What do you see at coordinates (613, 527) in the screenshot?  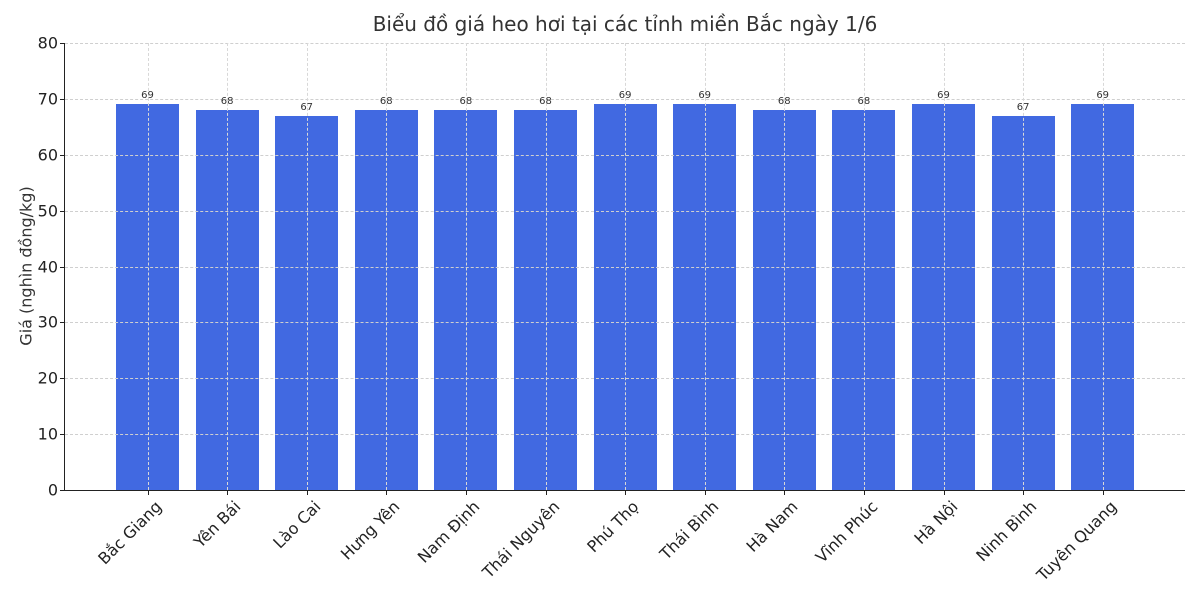 I see `x-tick-label: Phú Thọ` at bounding box center [613, 527].